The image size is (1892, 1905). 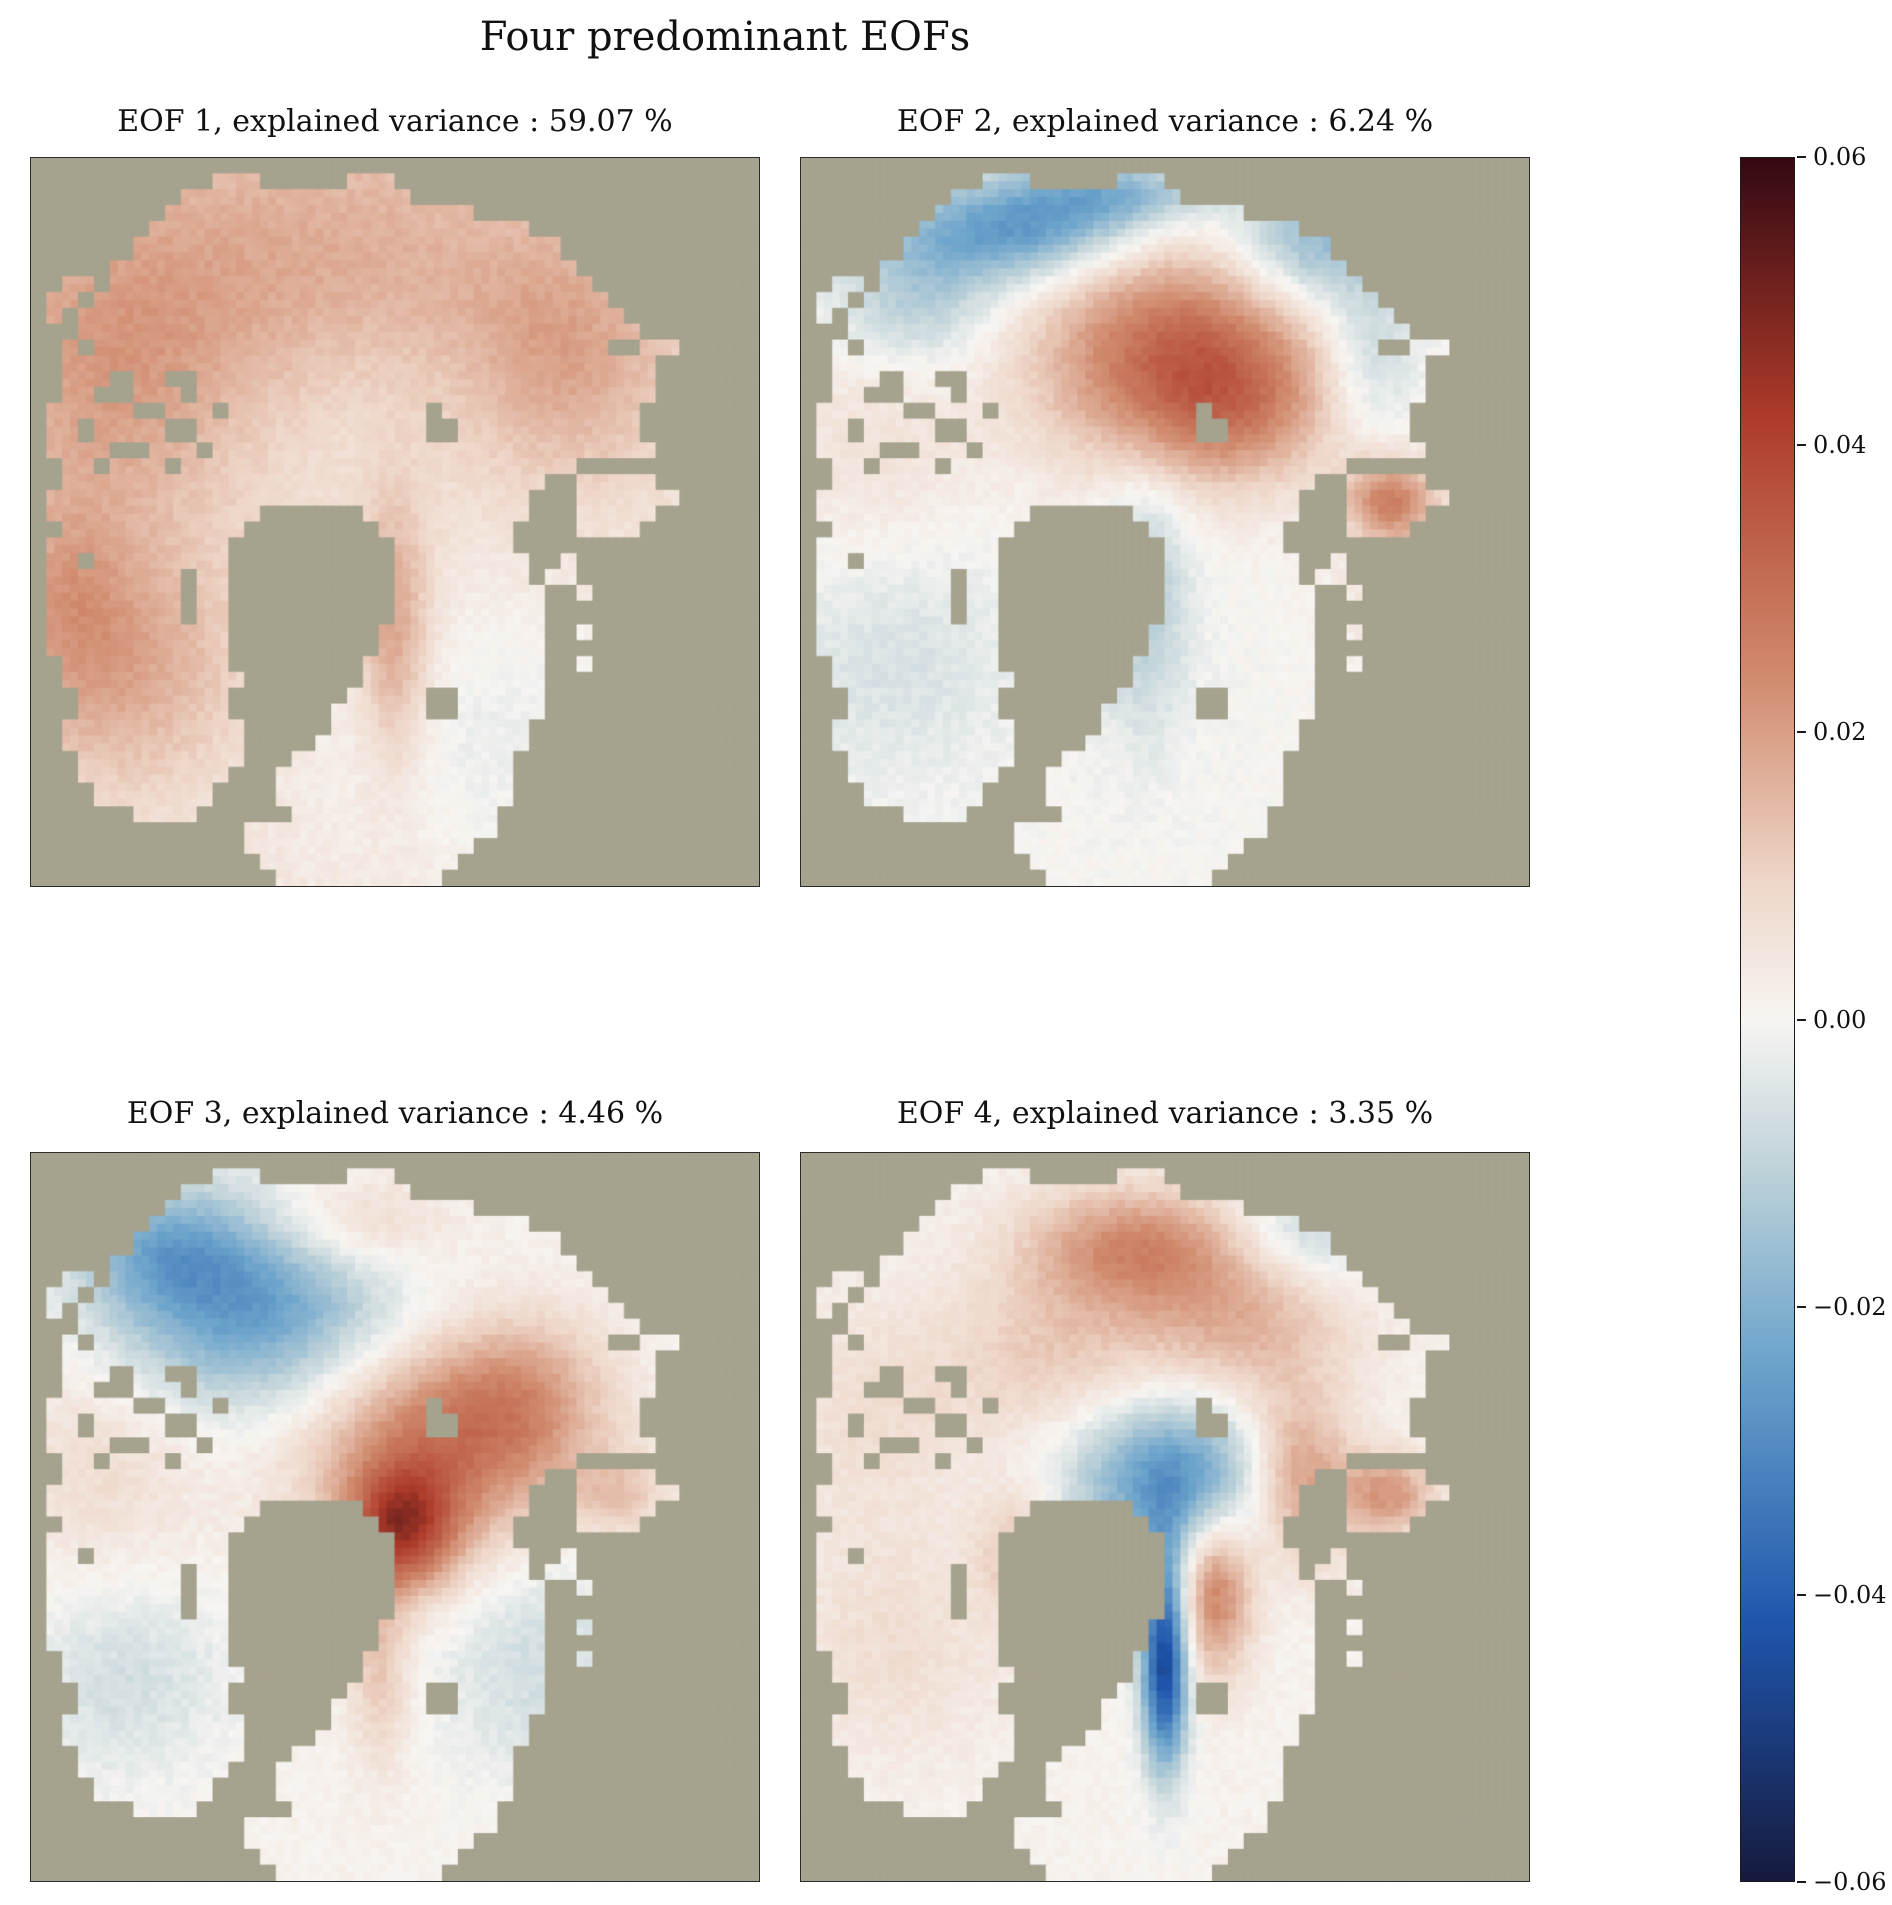 What do you see at coordinates (1850, 1307) in the screenshot?
I see `colorbar-tick-label: −0.02` at bounding box center [1850, 1307].